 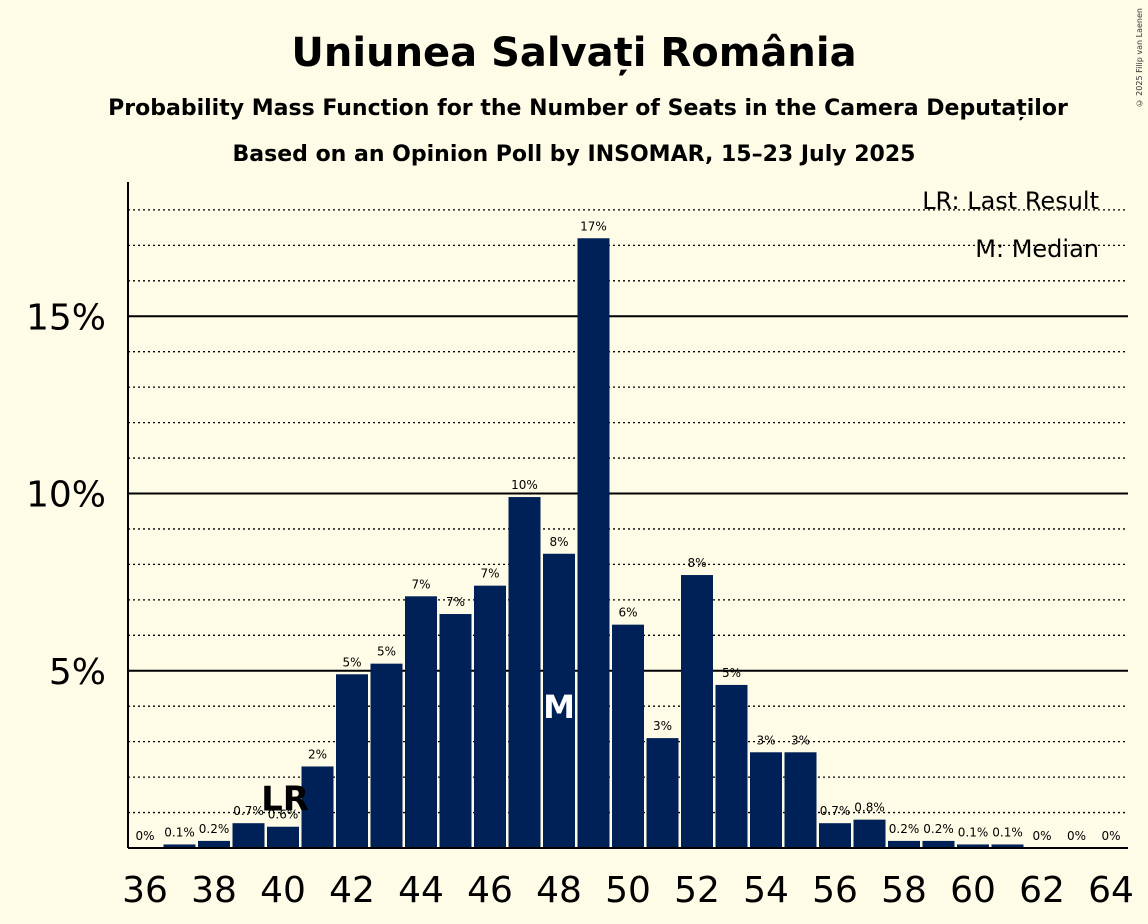 What do you see at coordinates (66, 495) in the screenshot?
I see `y-tick-label: 10%` at bounding box center [66, 495].